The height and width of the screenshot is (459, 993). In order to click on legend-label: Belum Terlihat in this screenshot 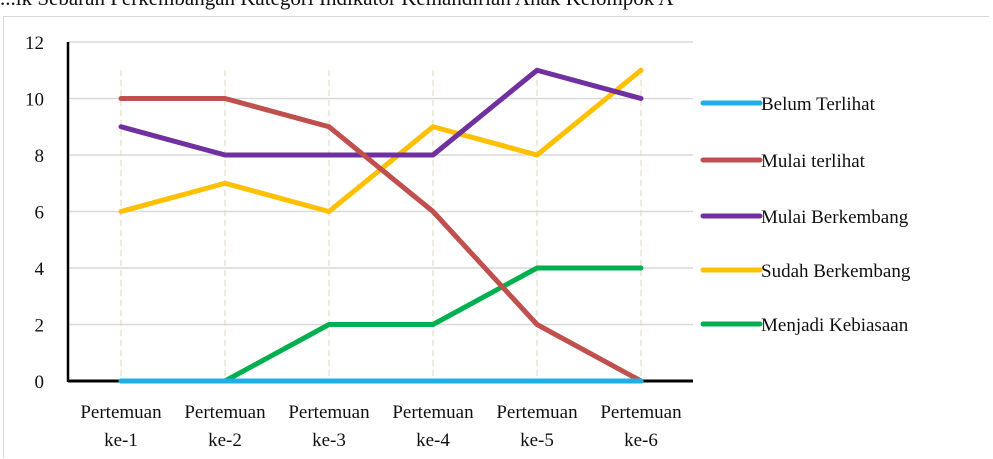, I will do `click(818, 104)`.